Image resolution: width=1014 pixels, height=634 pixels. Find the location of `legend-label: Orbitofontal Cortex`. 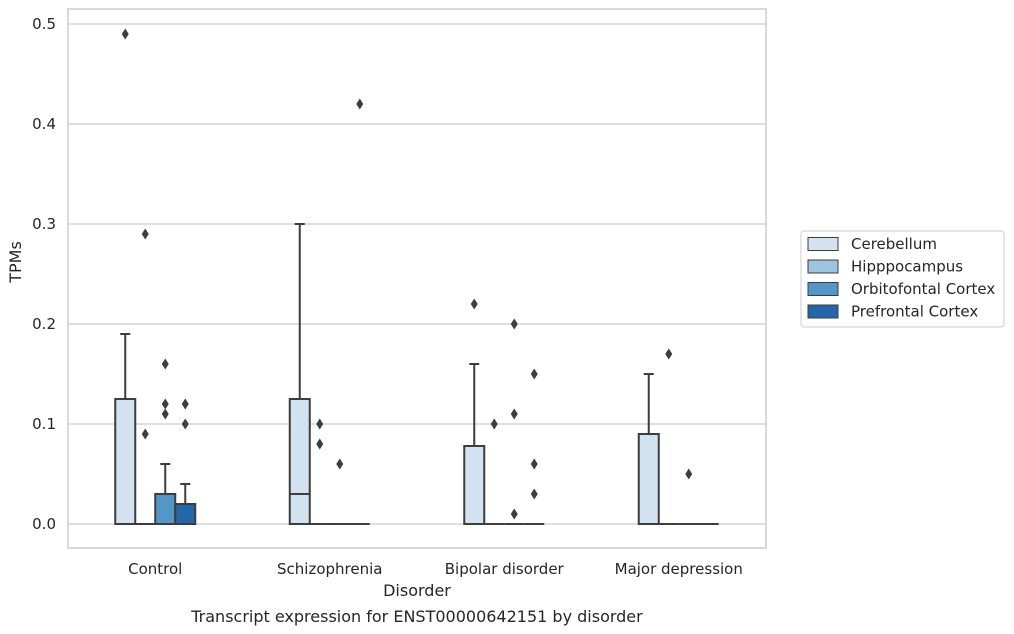

legend-label: Orbitofontal Cortex is located at coordinates (923, 289).